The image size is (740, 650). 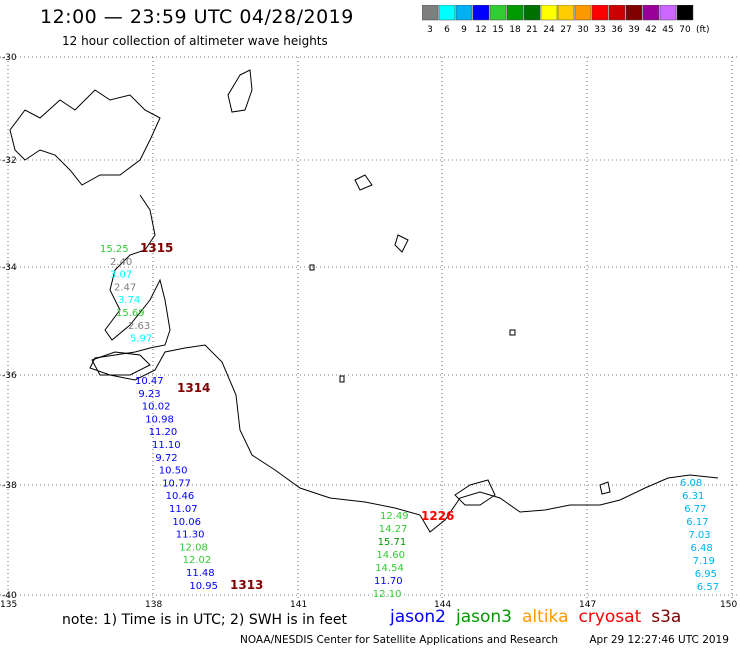 What do you see at coordinates (693, 496) in the screenshot?
I see `swh-value: 6.31` at bounding box center [693, 496].